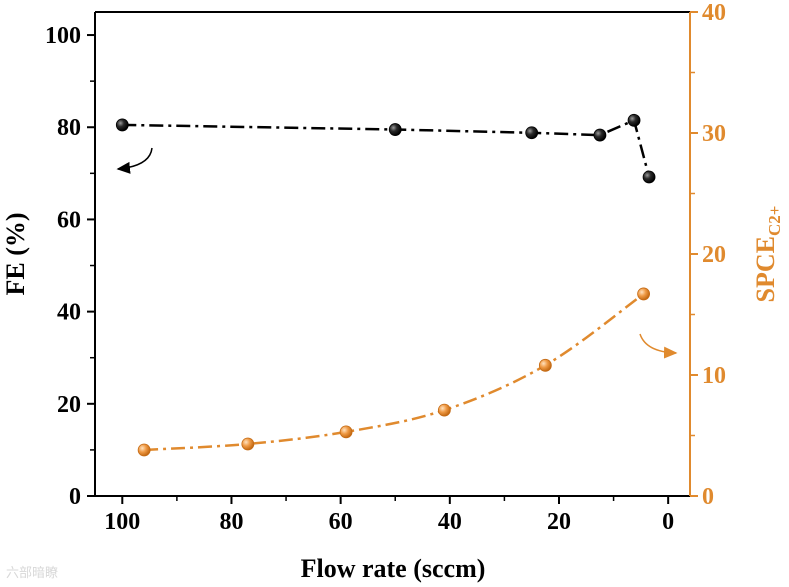 The height and width of the screenshot is (587, 789). I want to click on y-left-tick-label: 20, so click(69, 405).